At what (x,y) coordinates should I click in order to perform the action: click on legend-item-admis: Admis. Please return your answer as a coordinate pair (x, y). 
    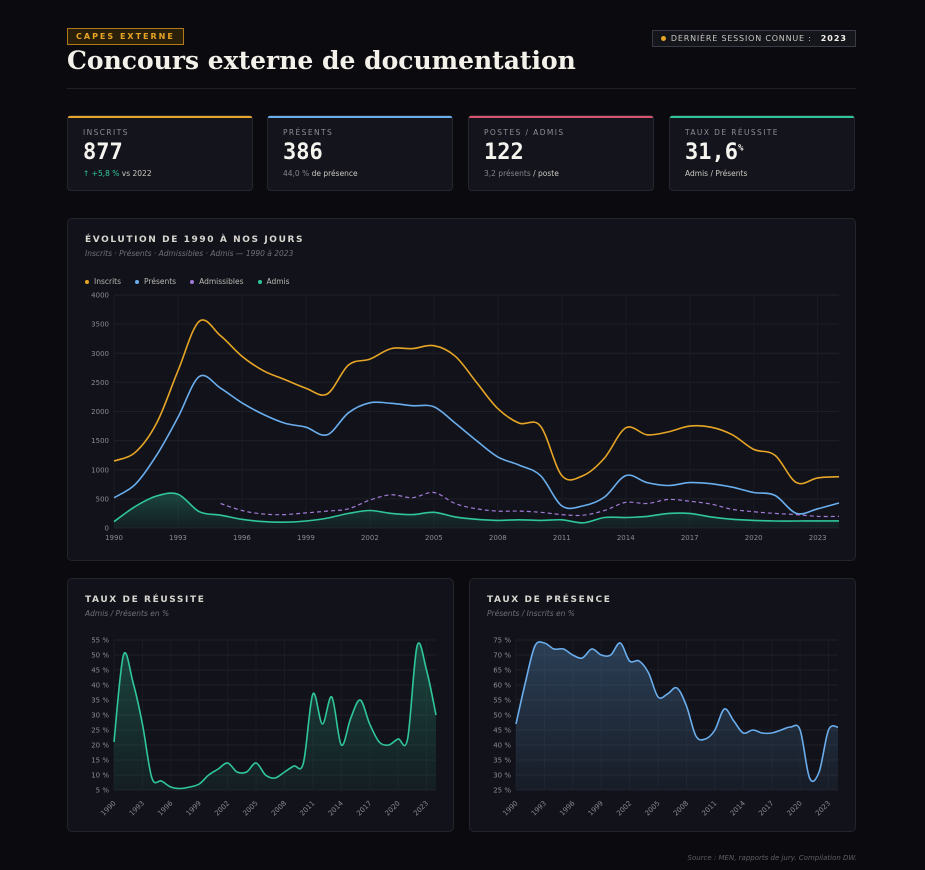
    Looking at the image, I should click on (273, 281).